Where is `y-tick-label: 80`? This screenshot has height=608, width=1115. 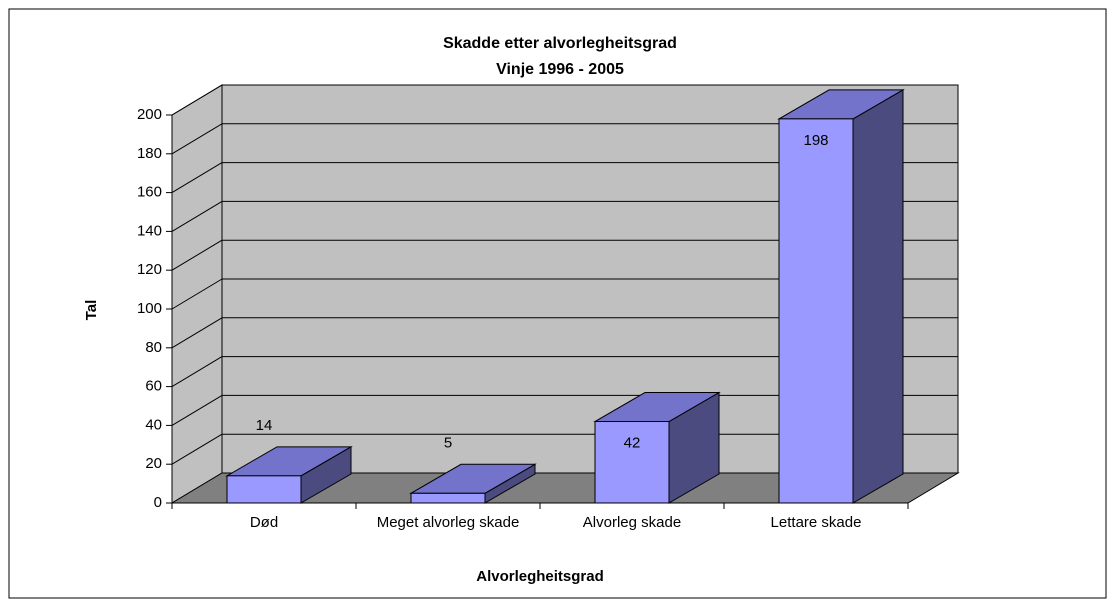 y-tick-label: 80 is located at coordinates (153, 347).